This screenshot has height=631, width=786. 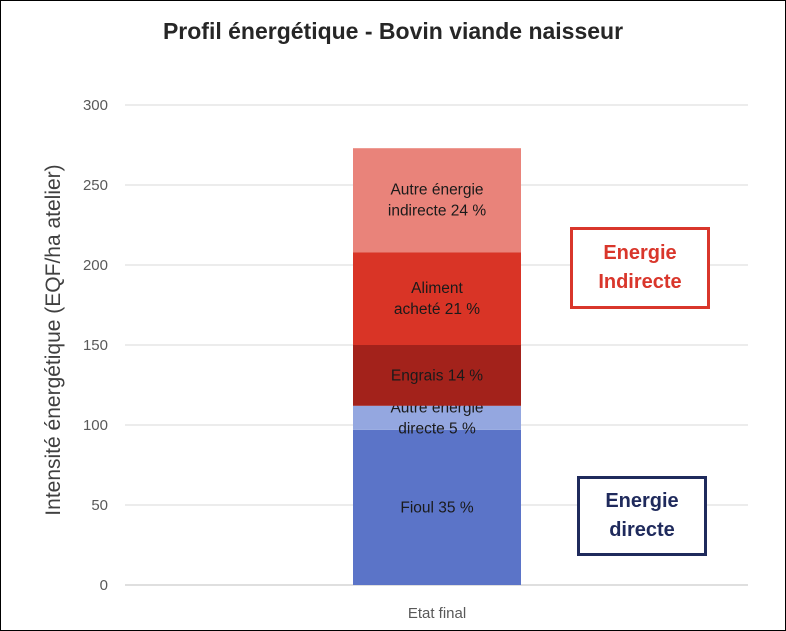 I want to click on y-tick-label: 200, so click(x=95, y=265).